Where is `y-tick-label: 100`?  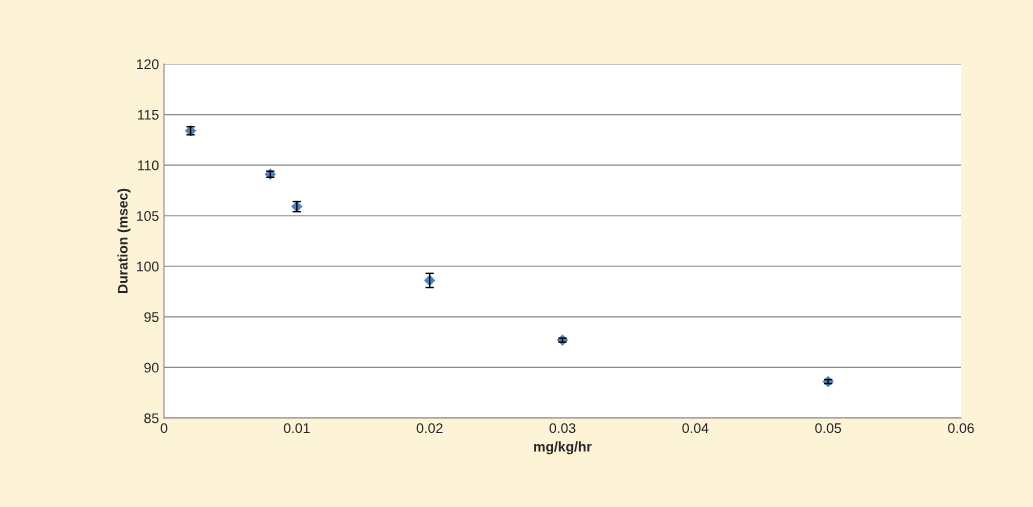 y-tick-label: 100 is located at coordinates (148, 266).